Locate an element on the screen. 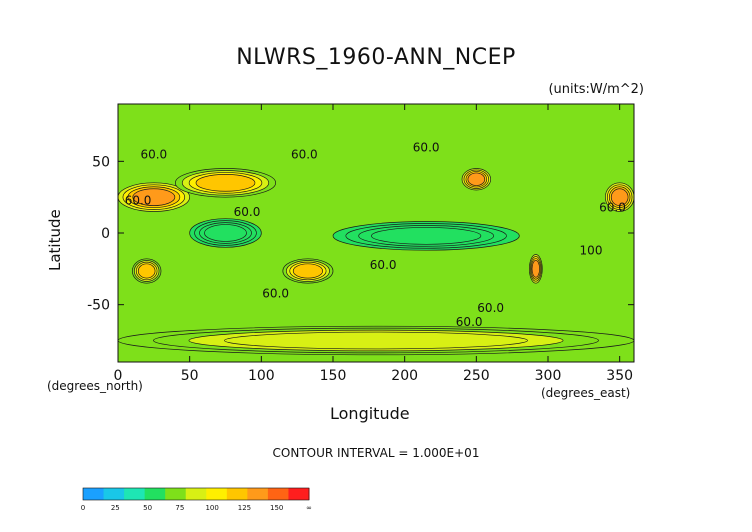 Image resolution: width=752 pixels, height=532 pixels. colorbar-tick-label: 75 is located at coordinates (179, 508).